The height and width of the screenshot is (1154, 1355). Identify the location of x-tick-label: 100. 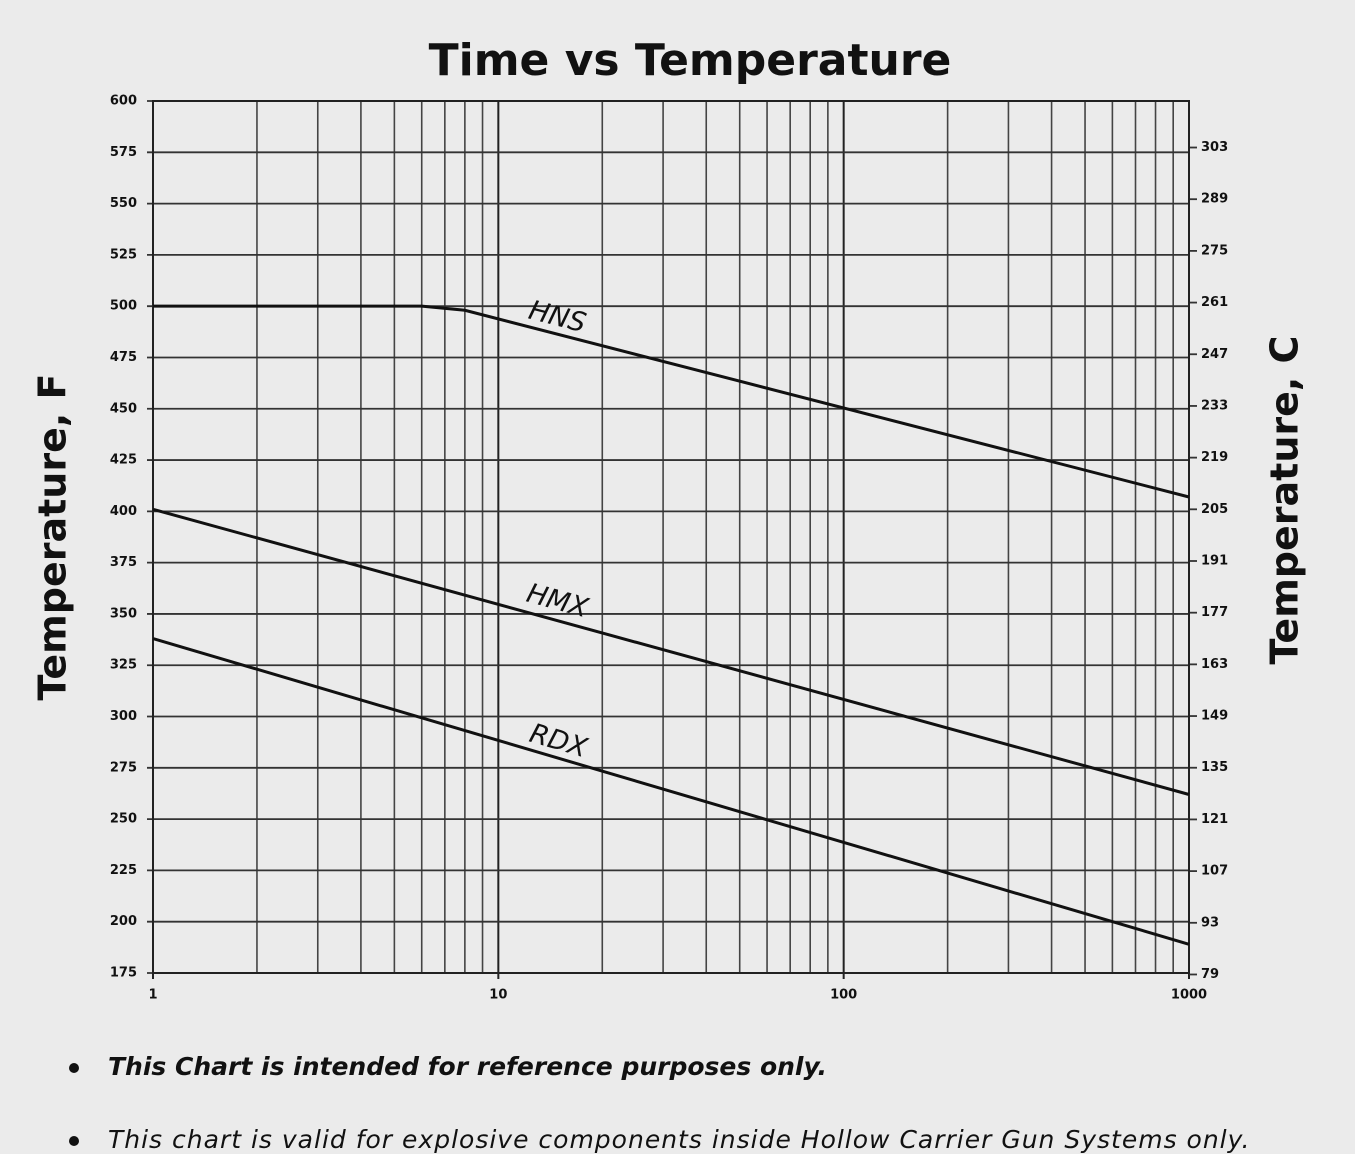
(843, 995).